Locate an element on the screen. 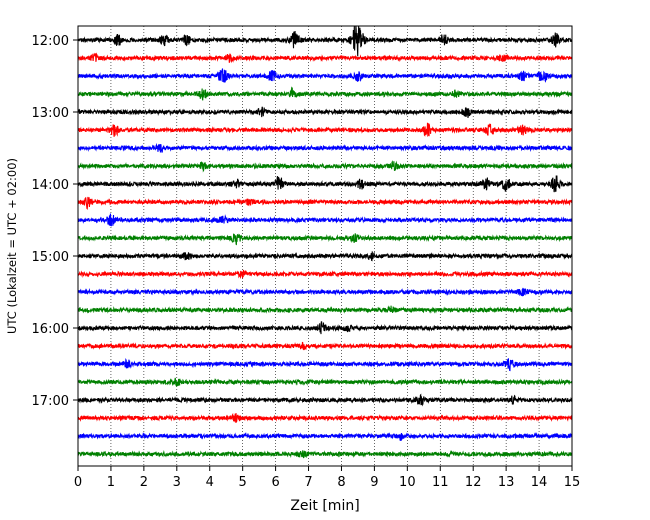 The image size is (650, 520). y-tick-label: 17:00 is located at coordinates (50, 401).